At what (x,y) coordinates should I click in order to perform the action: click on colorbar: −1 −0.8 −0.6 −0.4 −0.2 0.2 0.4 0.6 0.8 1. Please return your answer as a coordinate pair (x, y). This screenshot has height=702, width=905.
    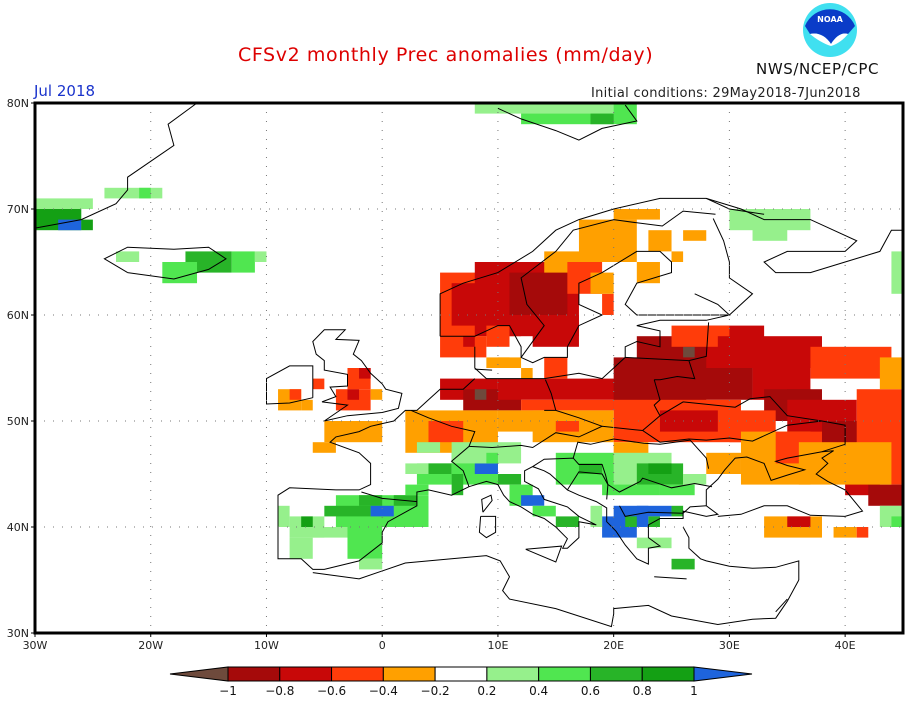
    Looking at the image, I should click on (461, 682).